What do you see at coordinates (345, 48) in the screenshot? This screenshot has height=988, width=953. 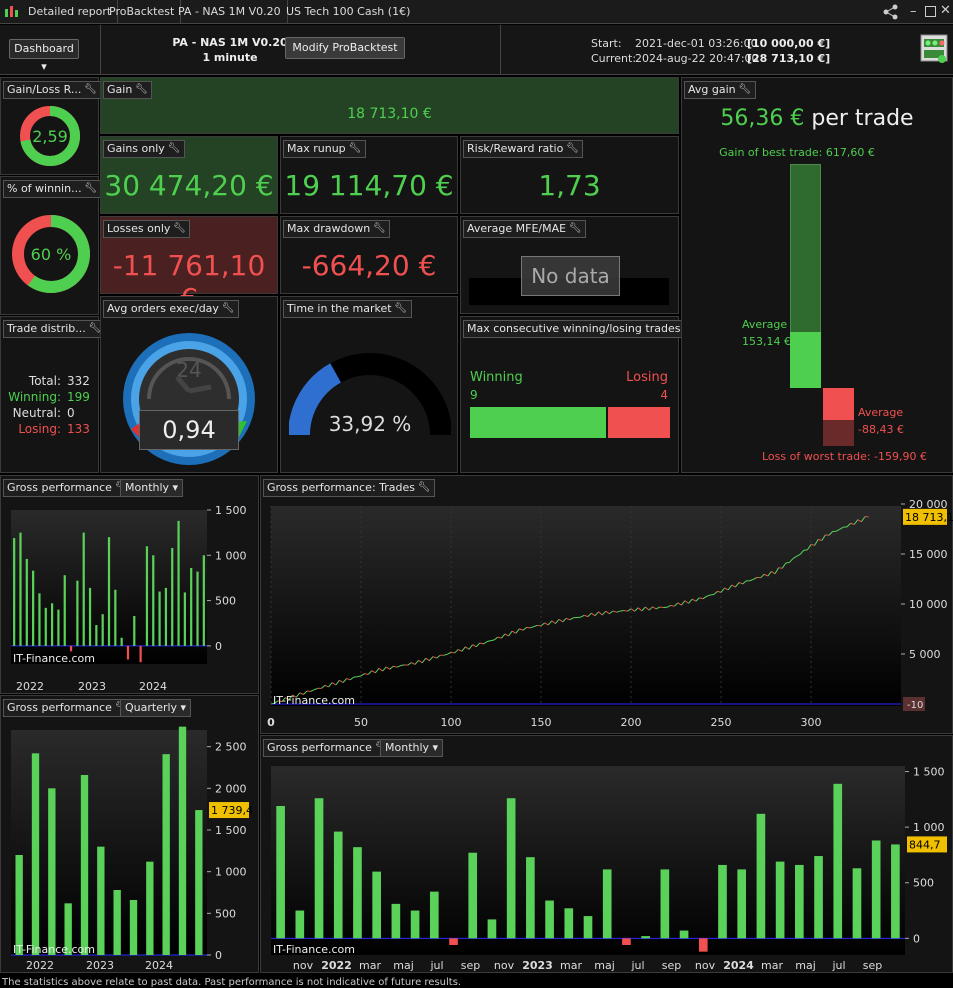 I see `modify-probacktest-button: Modify ProBacktest` at bounding box center [345, 48].